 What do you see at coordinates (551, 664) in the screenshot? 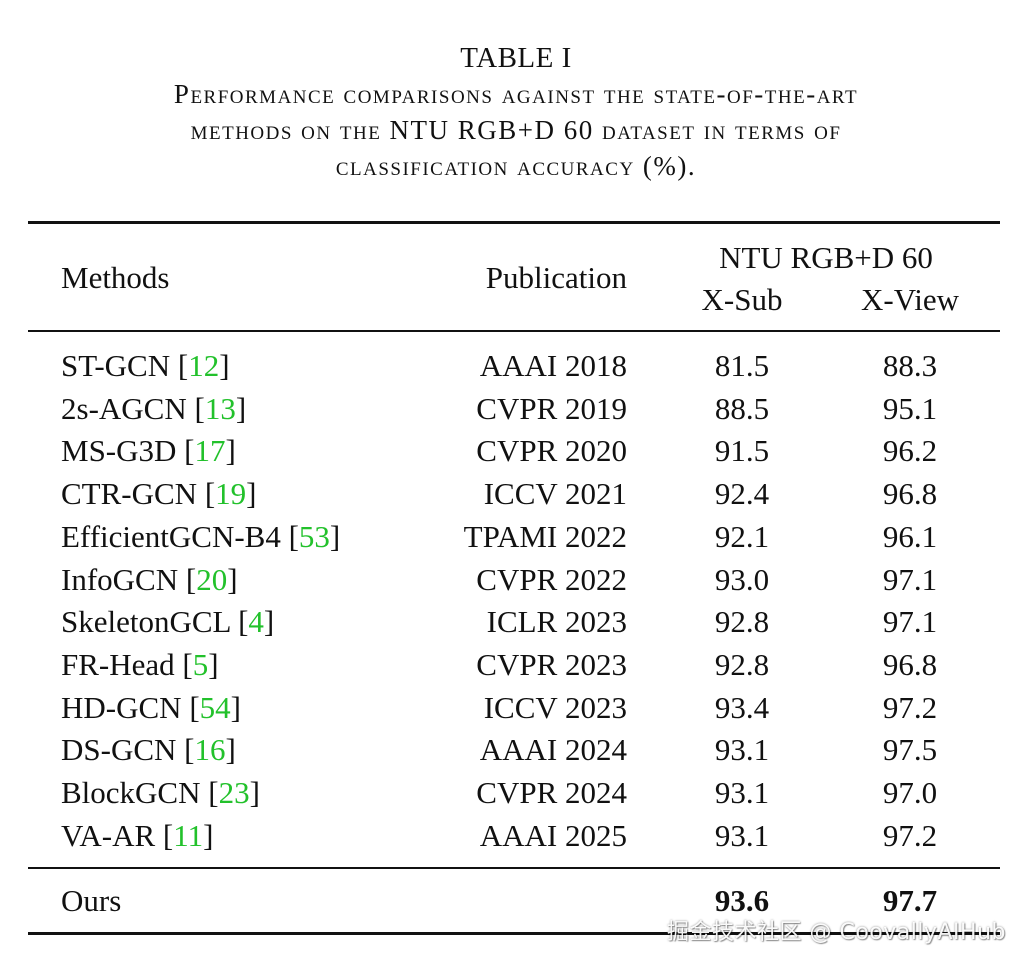
I see `publication-cell: CVPR 2023` at bounding box center [551, 664].